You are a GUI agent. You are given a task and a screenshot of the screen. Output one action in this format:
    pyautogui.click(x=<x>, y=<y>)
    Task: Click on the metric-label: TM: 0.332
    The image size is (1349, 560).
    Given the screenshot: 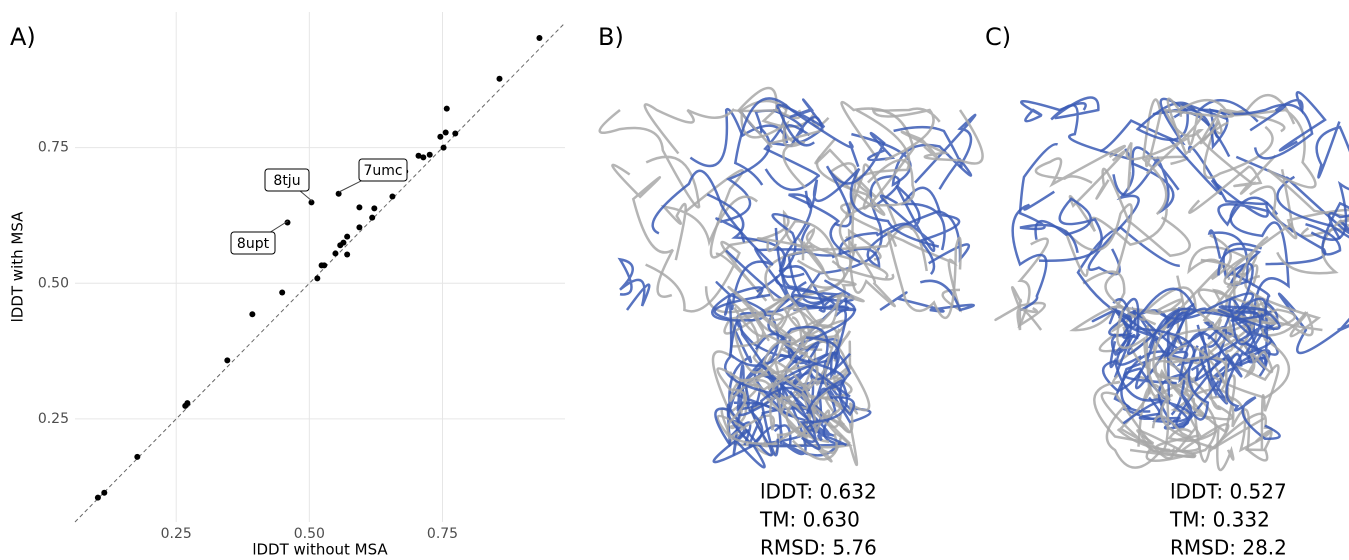 What is the action you would take?
    pyautogui.click(x=1219, y=520)
    